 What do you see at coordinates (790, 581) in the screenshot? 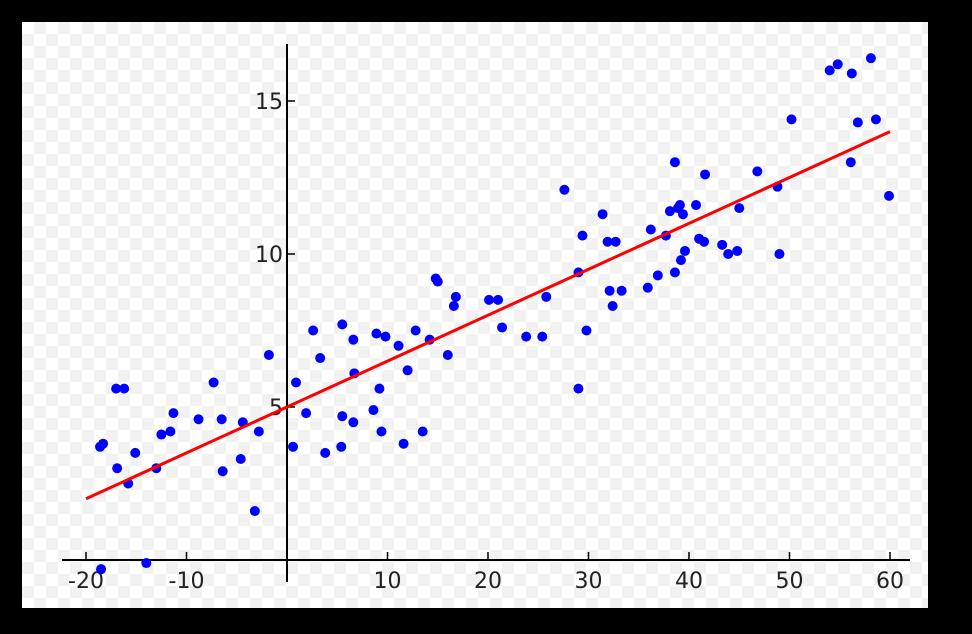
I see `x-tick-label: 50` at bounding box center [790, 581].